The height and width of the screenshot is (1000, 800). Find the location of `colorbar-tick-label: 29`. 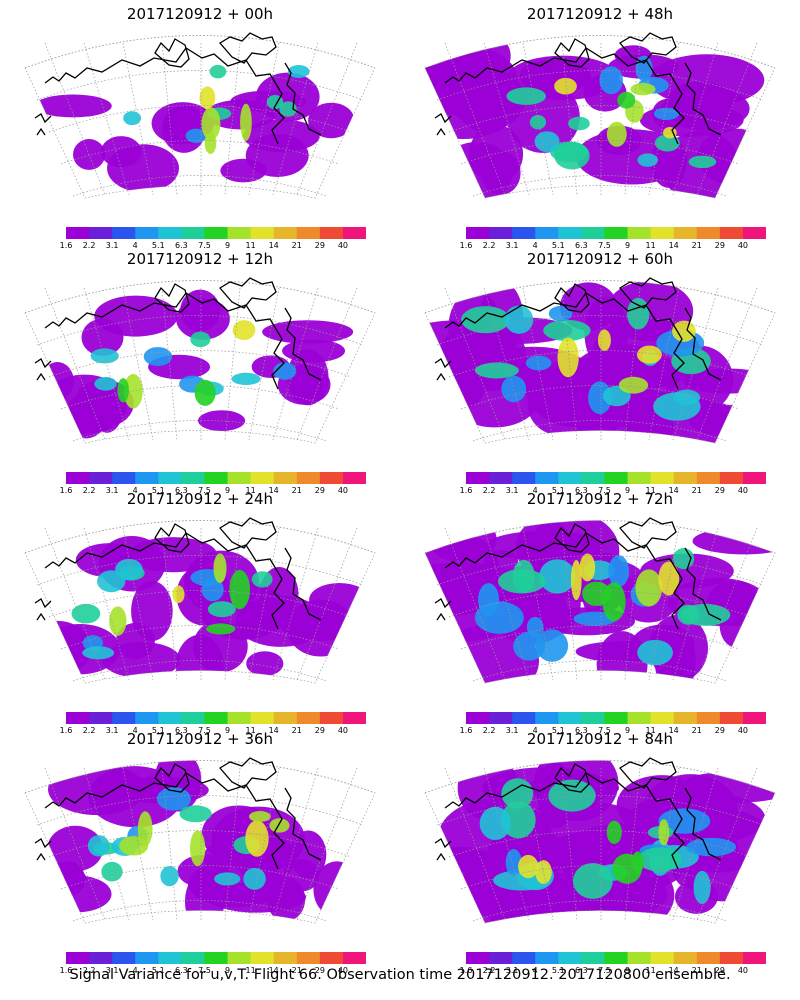

colorbar-tick-label: 29 is located at coordinates (319, 970).